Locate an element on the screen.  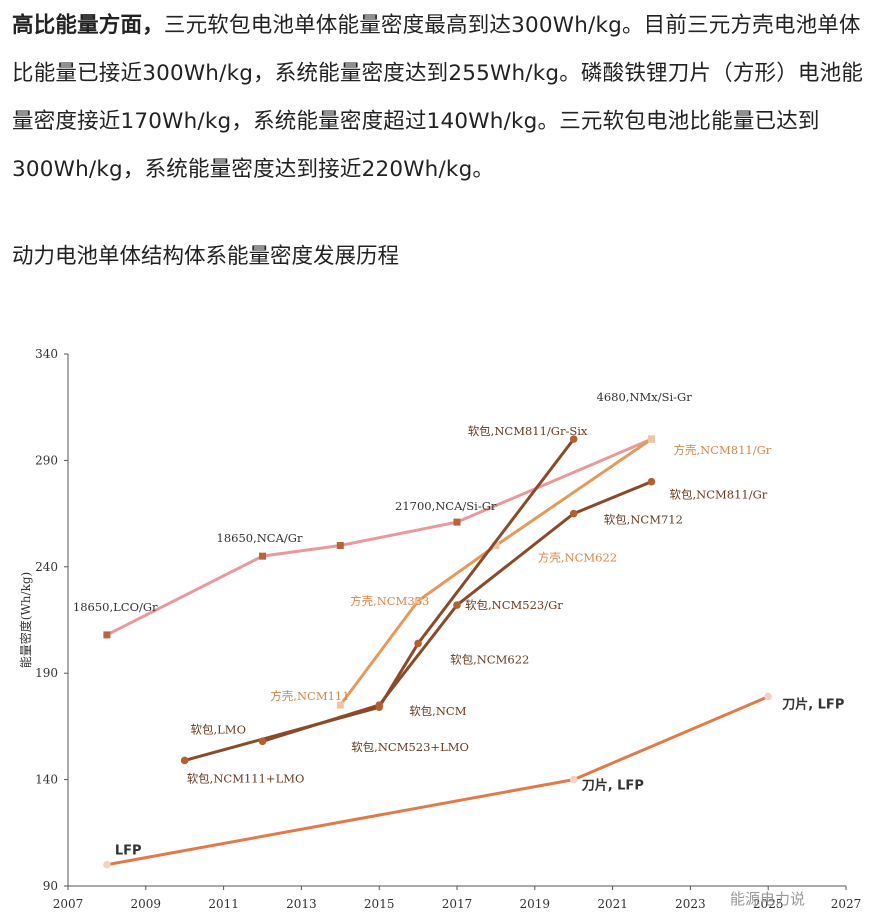
data-label: 软包,NCM111+LMO is located at coordinates (246, 778).